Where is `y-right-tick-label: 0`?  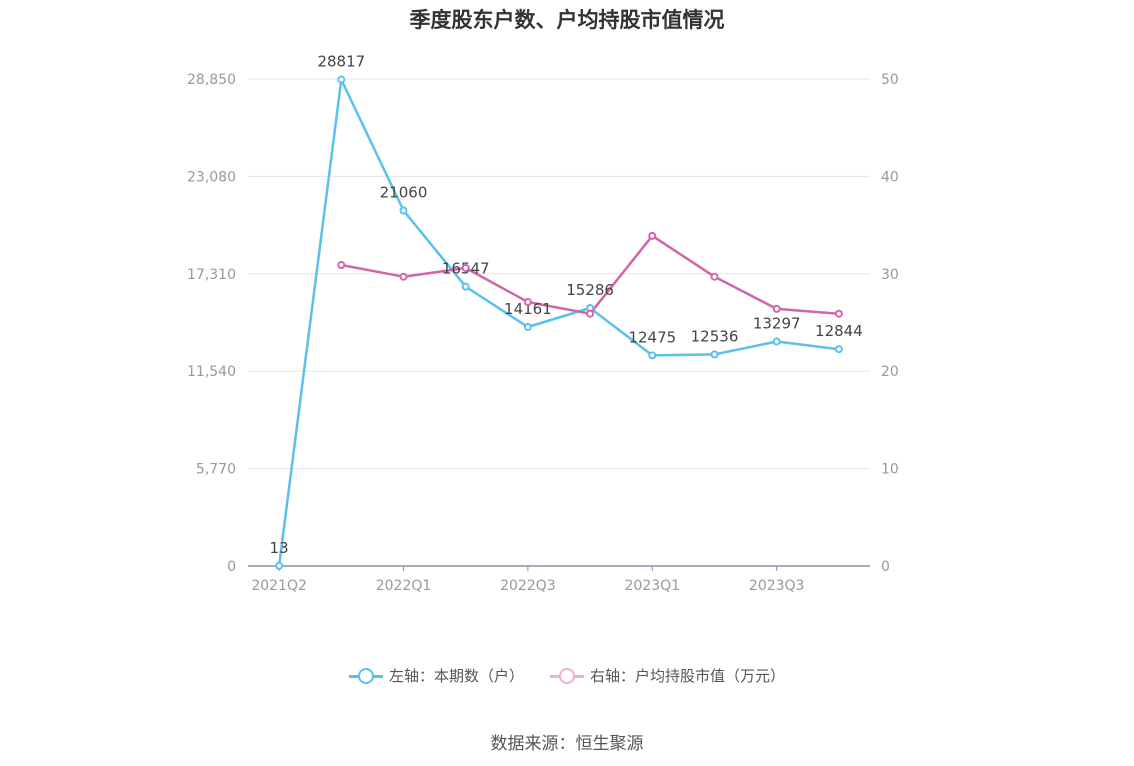 y-right-tick-label: 0 is located at coordinates (885, 567).